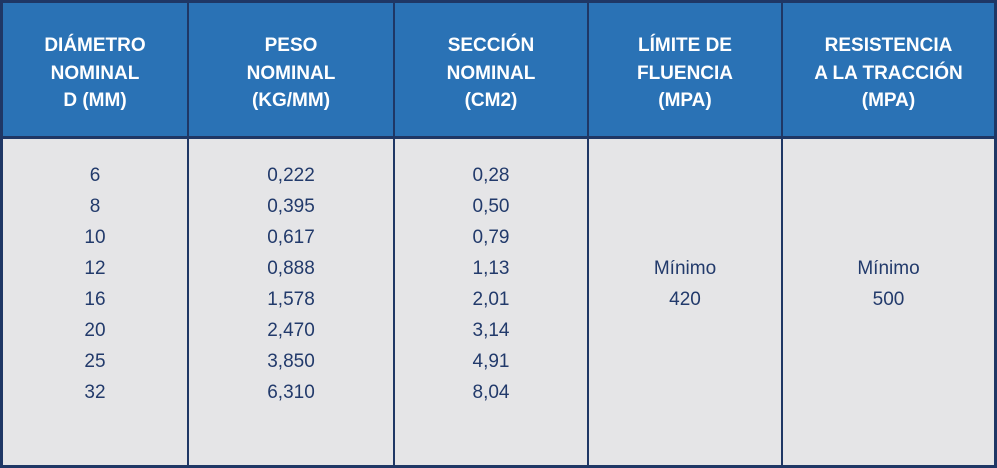 The width and height of the screenshot is (997, 468). Describe the element at coordinates (95, 176) in the screenshot. I see `cell-text: 6` at that location.